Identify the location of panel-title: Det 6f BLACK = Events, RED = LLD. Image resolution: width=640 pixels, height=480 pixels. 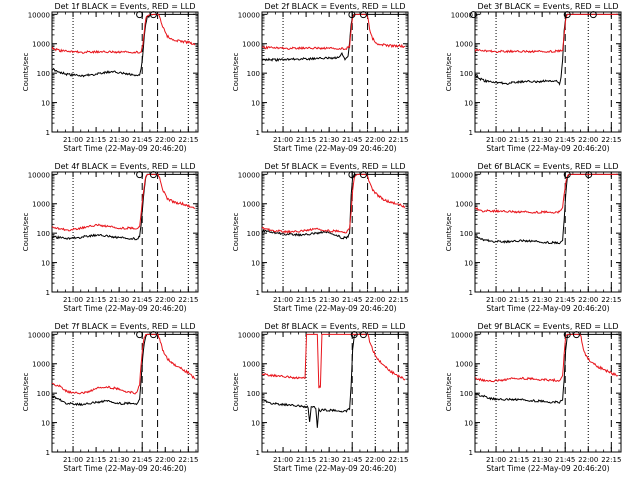
(547, 166).